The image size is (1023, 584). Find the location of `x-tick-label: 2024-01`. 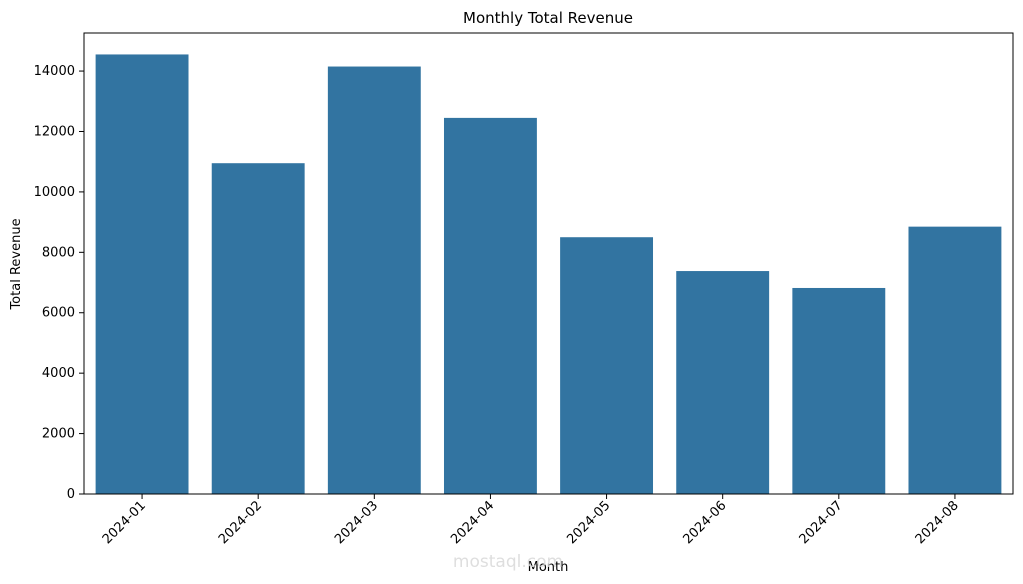

x-tick-label: 2024-01 is located at coordinates (124, 522).